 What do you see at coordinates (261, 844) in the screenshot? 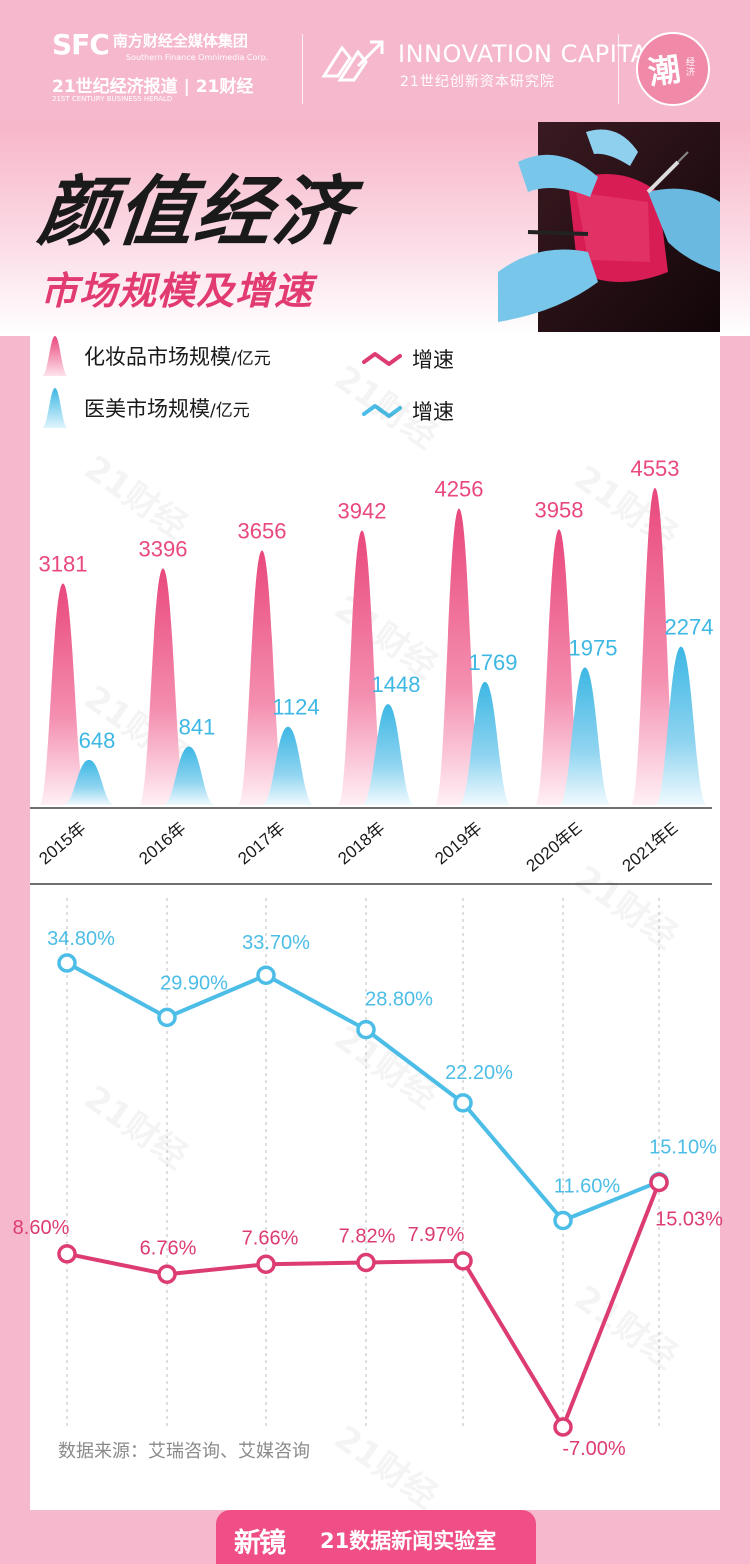
I see `category-tick-label: 2017年` at bounding box center [261, 844].